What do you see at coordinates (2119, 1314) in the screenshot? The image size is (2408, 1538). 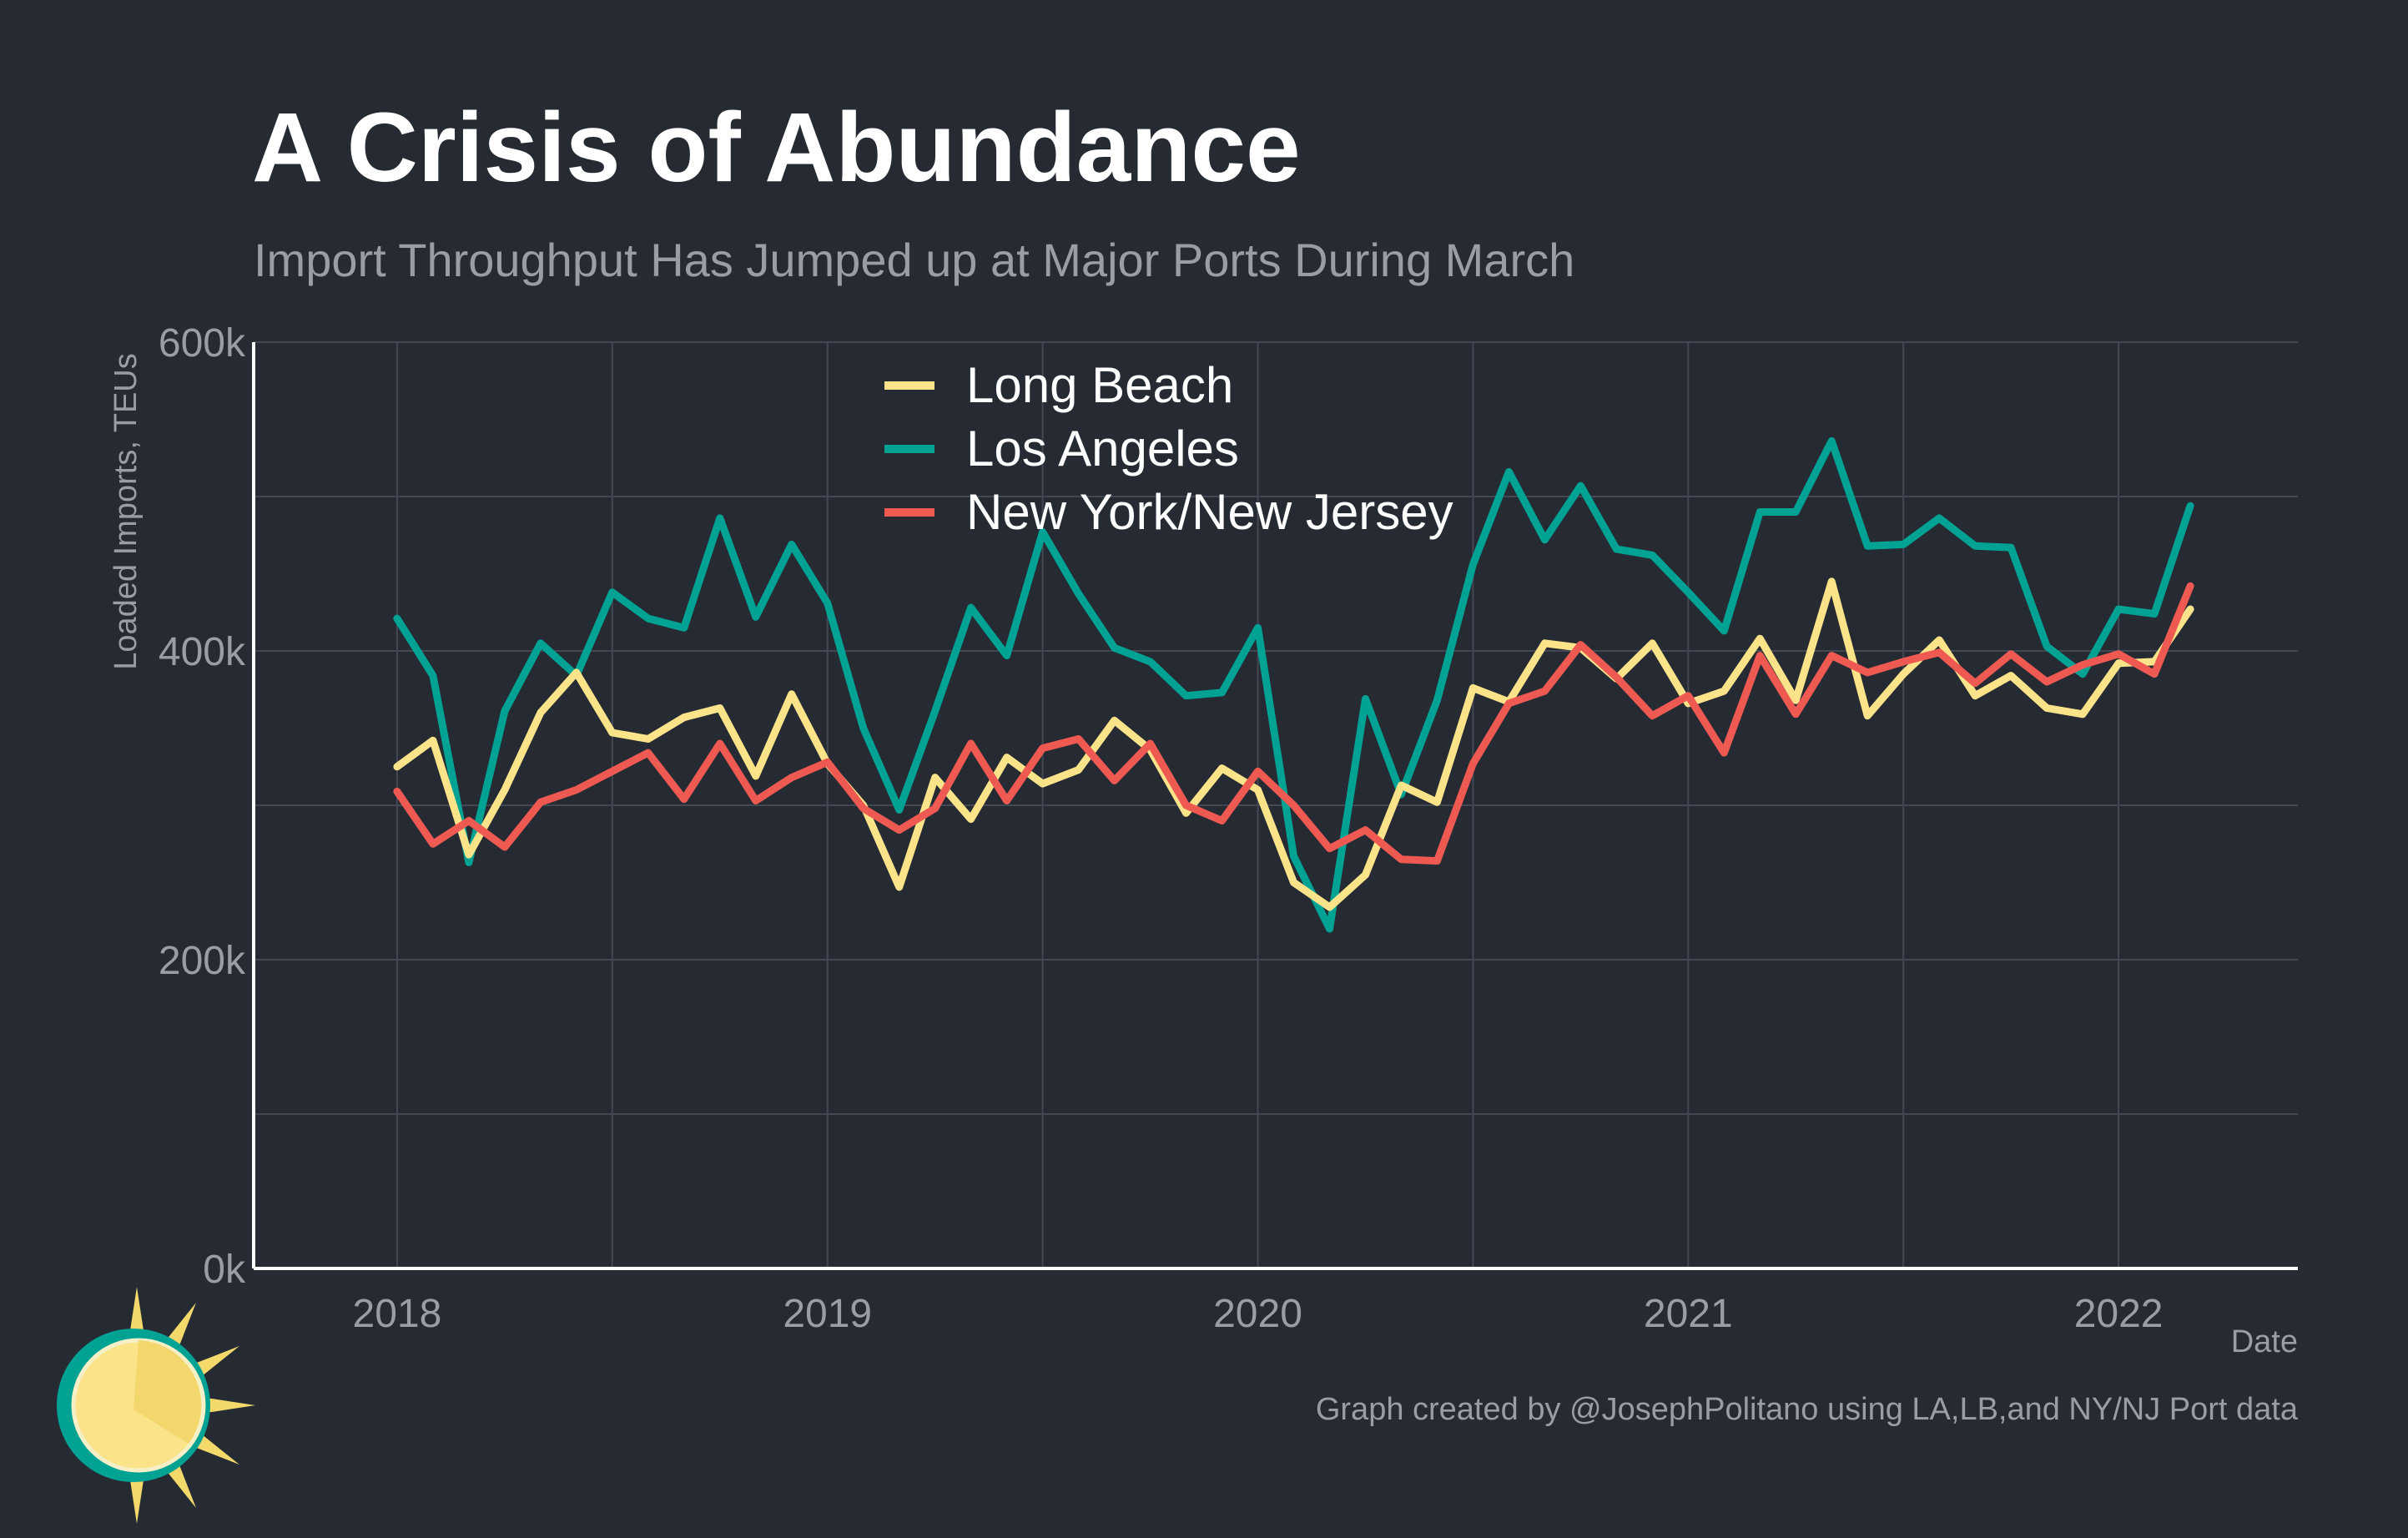 I see `x-tick-label: 2022` at bounding box center [2119, 1314].